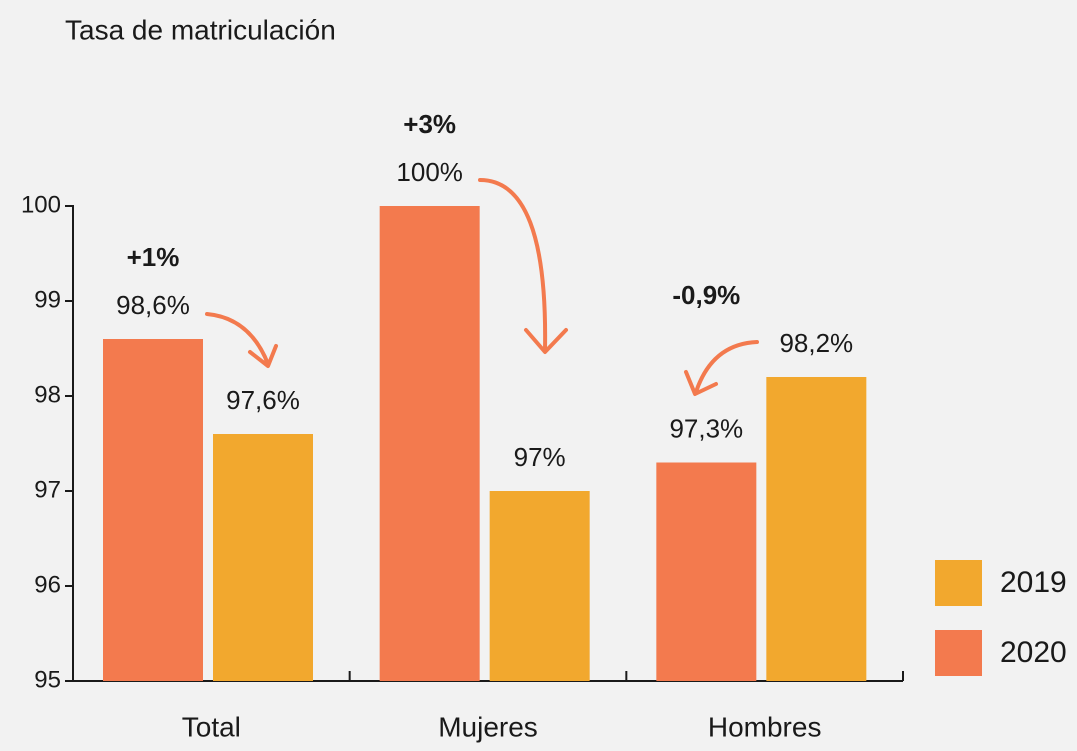 Image resolution: width=1077 pixels, height=751 pixels. I want to click on arrows, so click(482, 287).